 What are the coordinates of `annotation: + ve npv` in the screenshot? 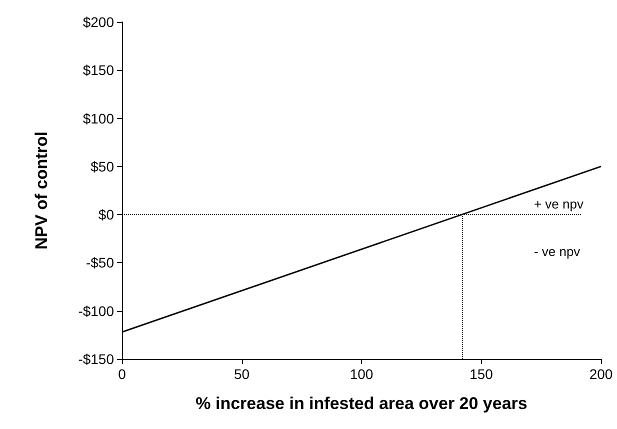 It's located at (559, 204).